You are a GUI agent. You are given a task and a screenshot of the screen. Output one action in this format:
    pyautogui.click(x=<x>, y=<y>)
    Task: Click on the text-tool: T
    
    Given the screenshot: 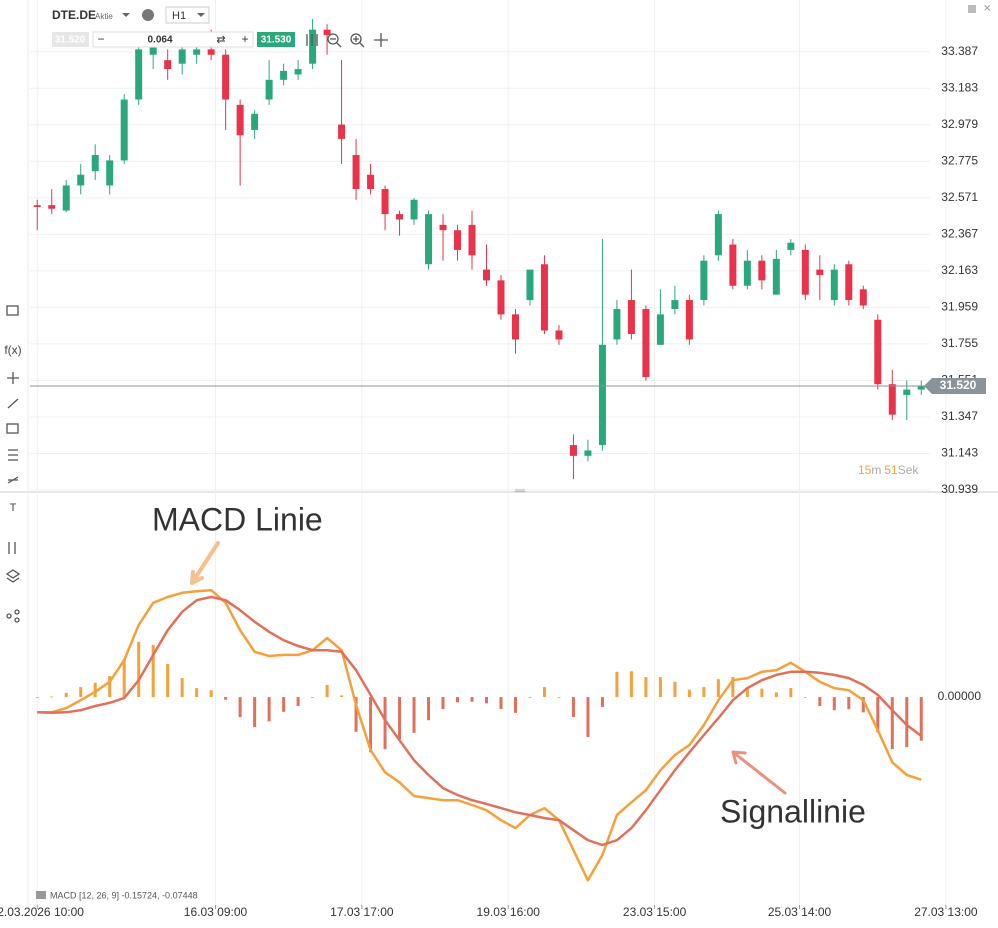 What is the action you would take?
    pyautogui.click(x=13, y=508)
    